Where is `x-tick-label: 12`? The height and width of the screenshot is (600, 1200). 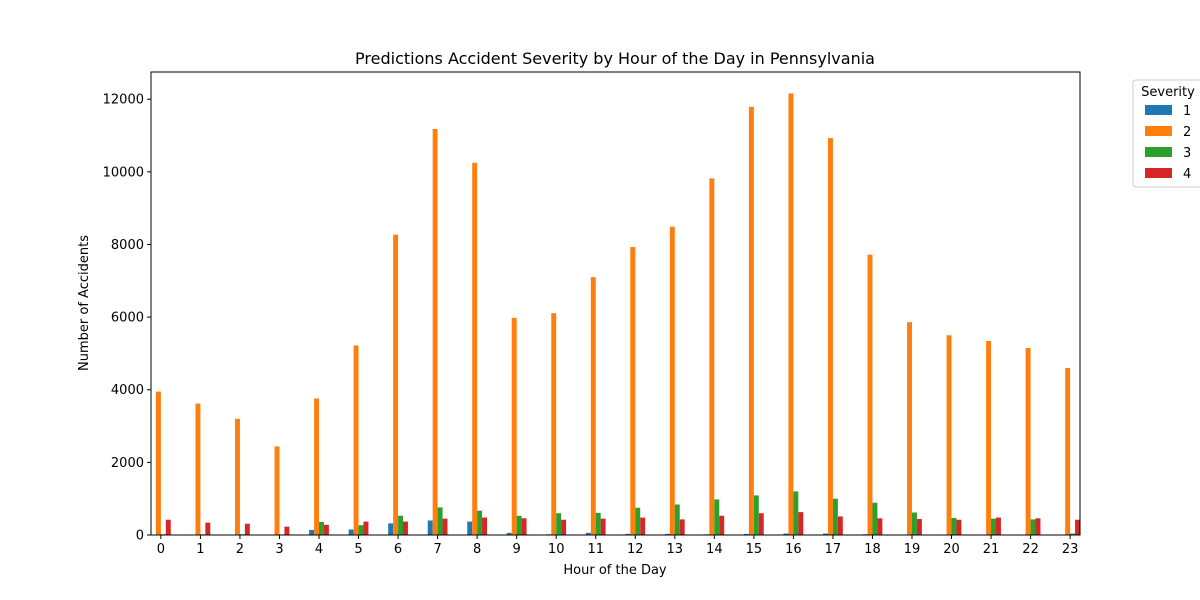
x-tick-label: 12 is located at coordinates (635, 549).